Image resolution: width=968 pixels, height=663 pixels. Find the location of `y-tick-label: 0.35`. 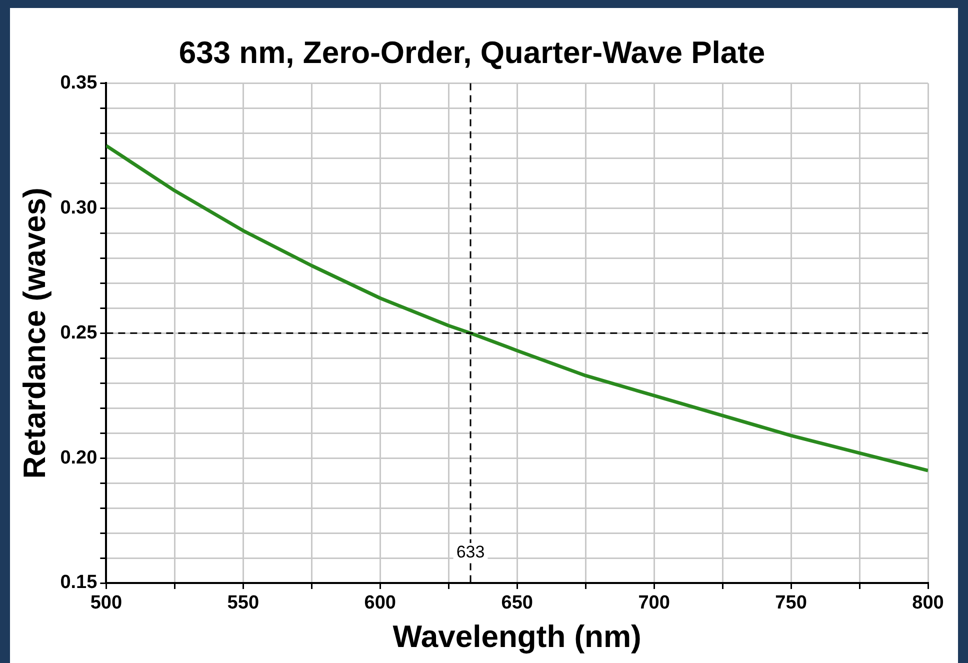

y-tick-label: 0.35 is located at coordinates (79, 83).